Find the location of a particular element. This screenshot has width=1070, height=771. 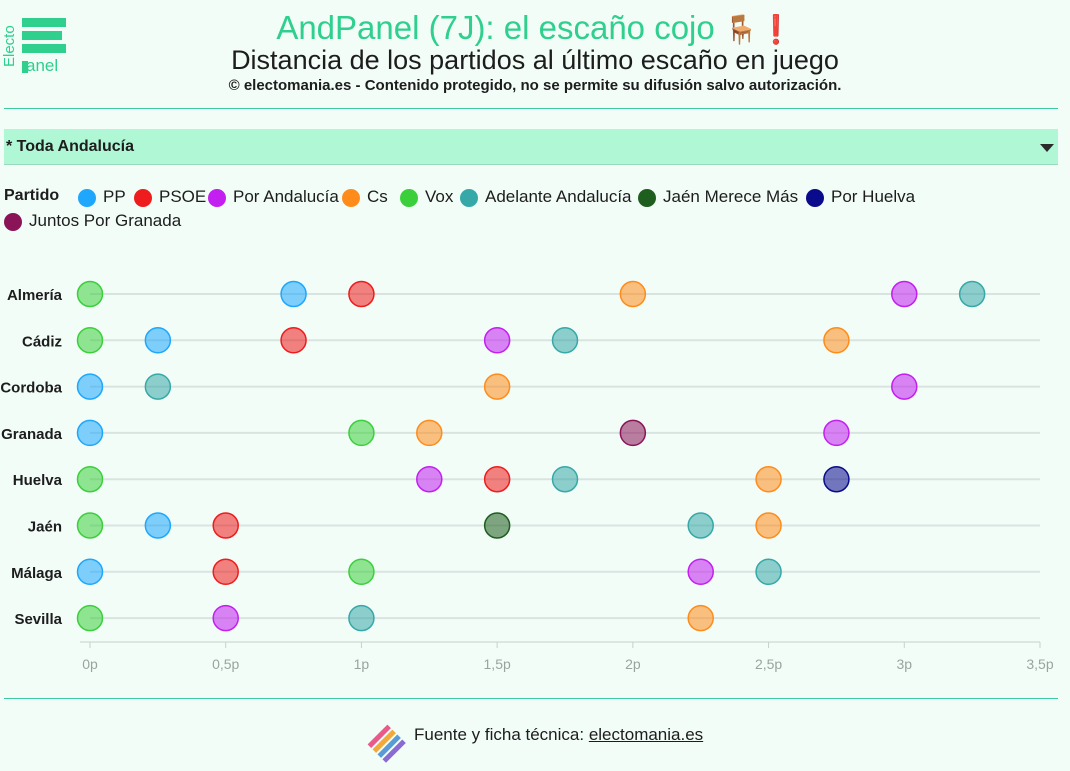

region-select-value: * Toda Andalucía is located at coordinates (70, 146).